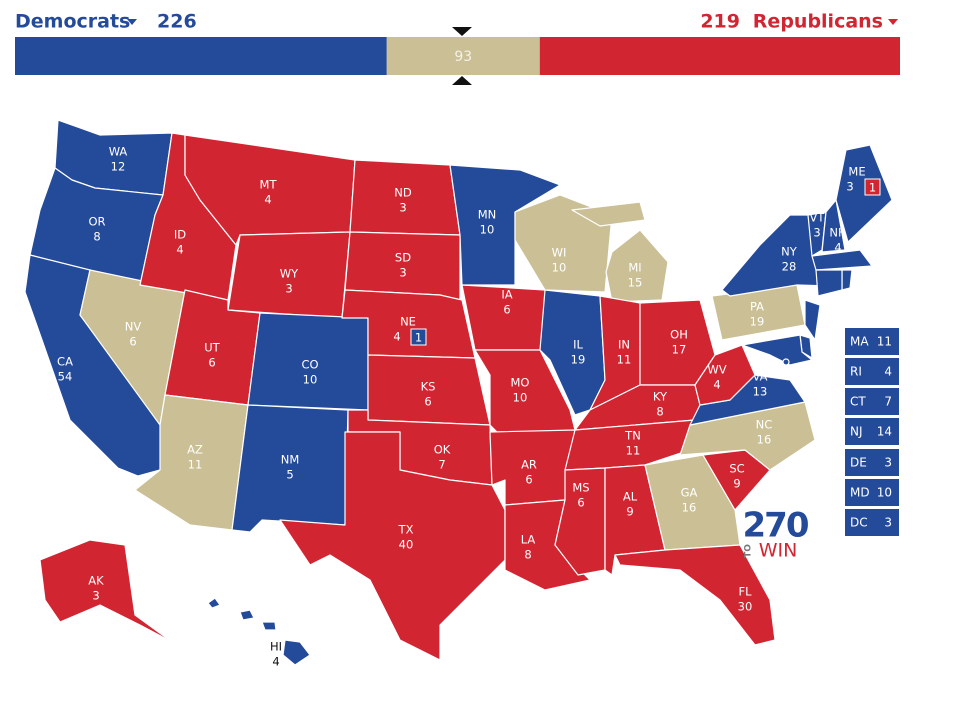  I want to click on state-abbr: NM, so click(290, 460).